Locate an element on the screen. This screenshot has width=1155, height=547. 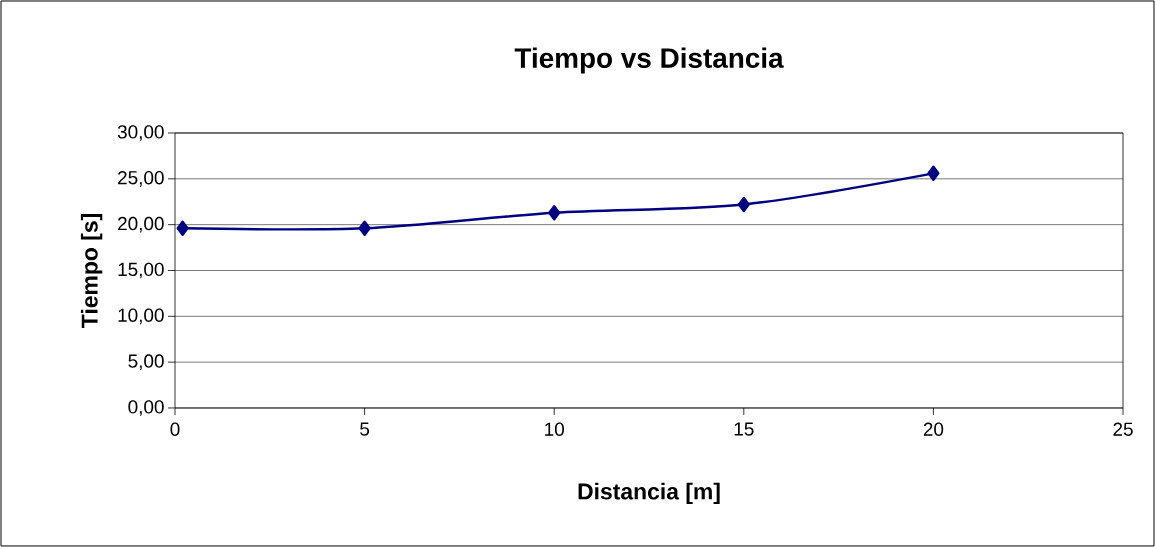
y-axis-title: Tiempo [s] is located at coordinates (91, 271).